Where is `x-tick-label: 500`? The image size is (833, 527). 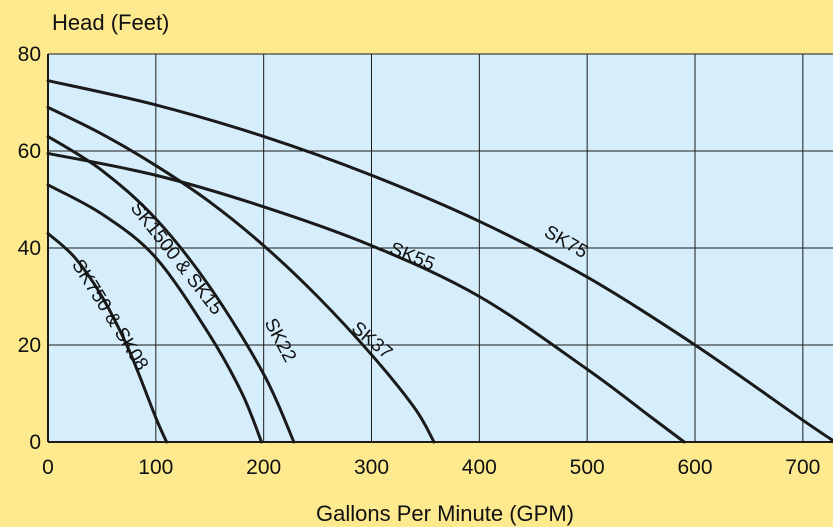 x-tick-label: 500 is located at coordinates (587, 467).